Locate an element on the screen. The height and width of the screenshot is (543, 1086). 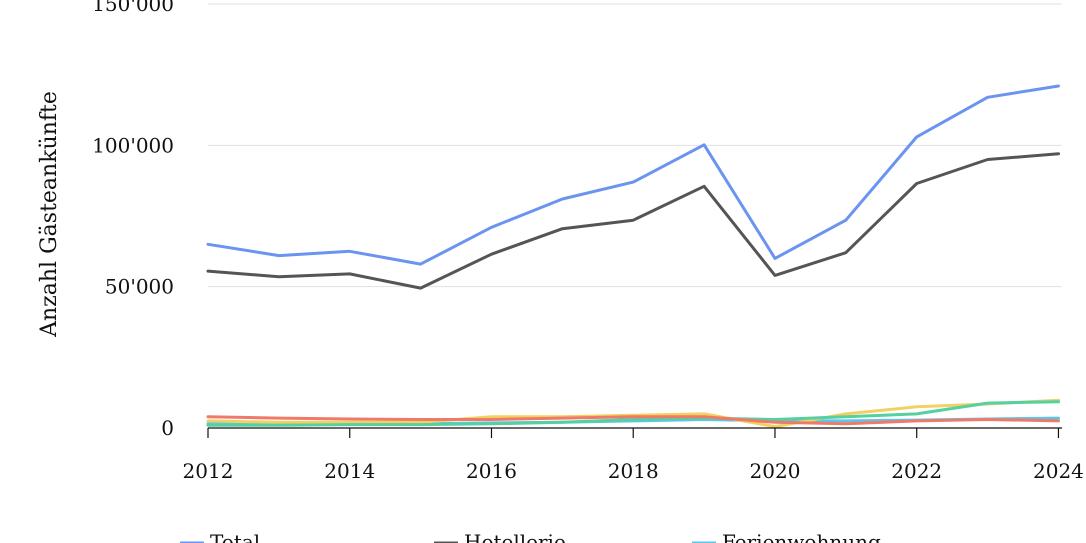
legend-label: Hotellerie is located at coordinates (515, 536).